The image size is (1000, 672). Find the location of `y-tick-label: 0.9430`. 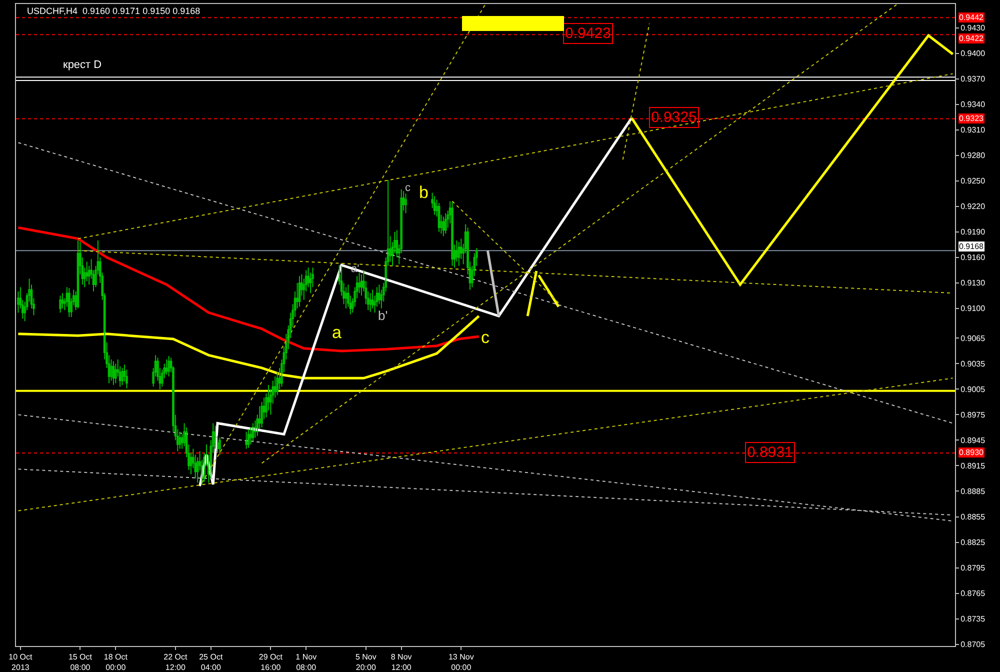

y-tick-label: 0.9430 is located at coordinates (973, 28).